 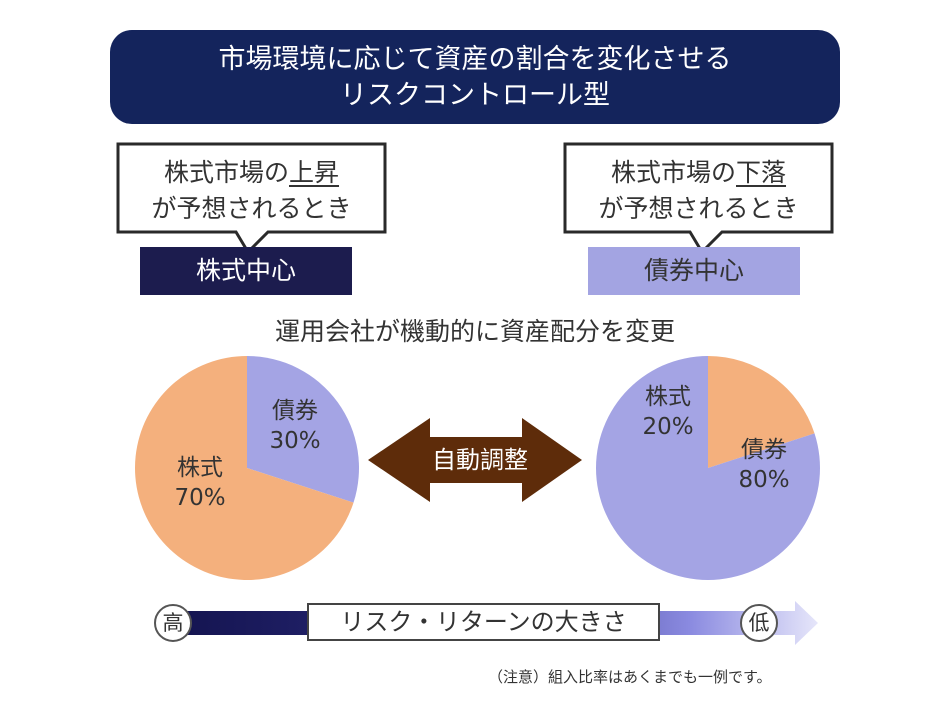 I want to click on right-pie-stock-name: 株式, so click(x=668, y=397).